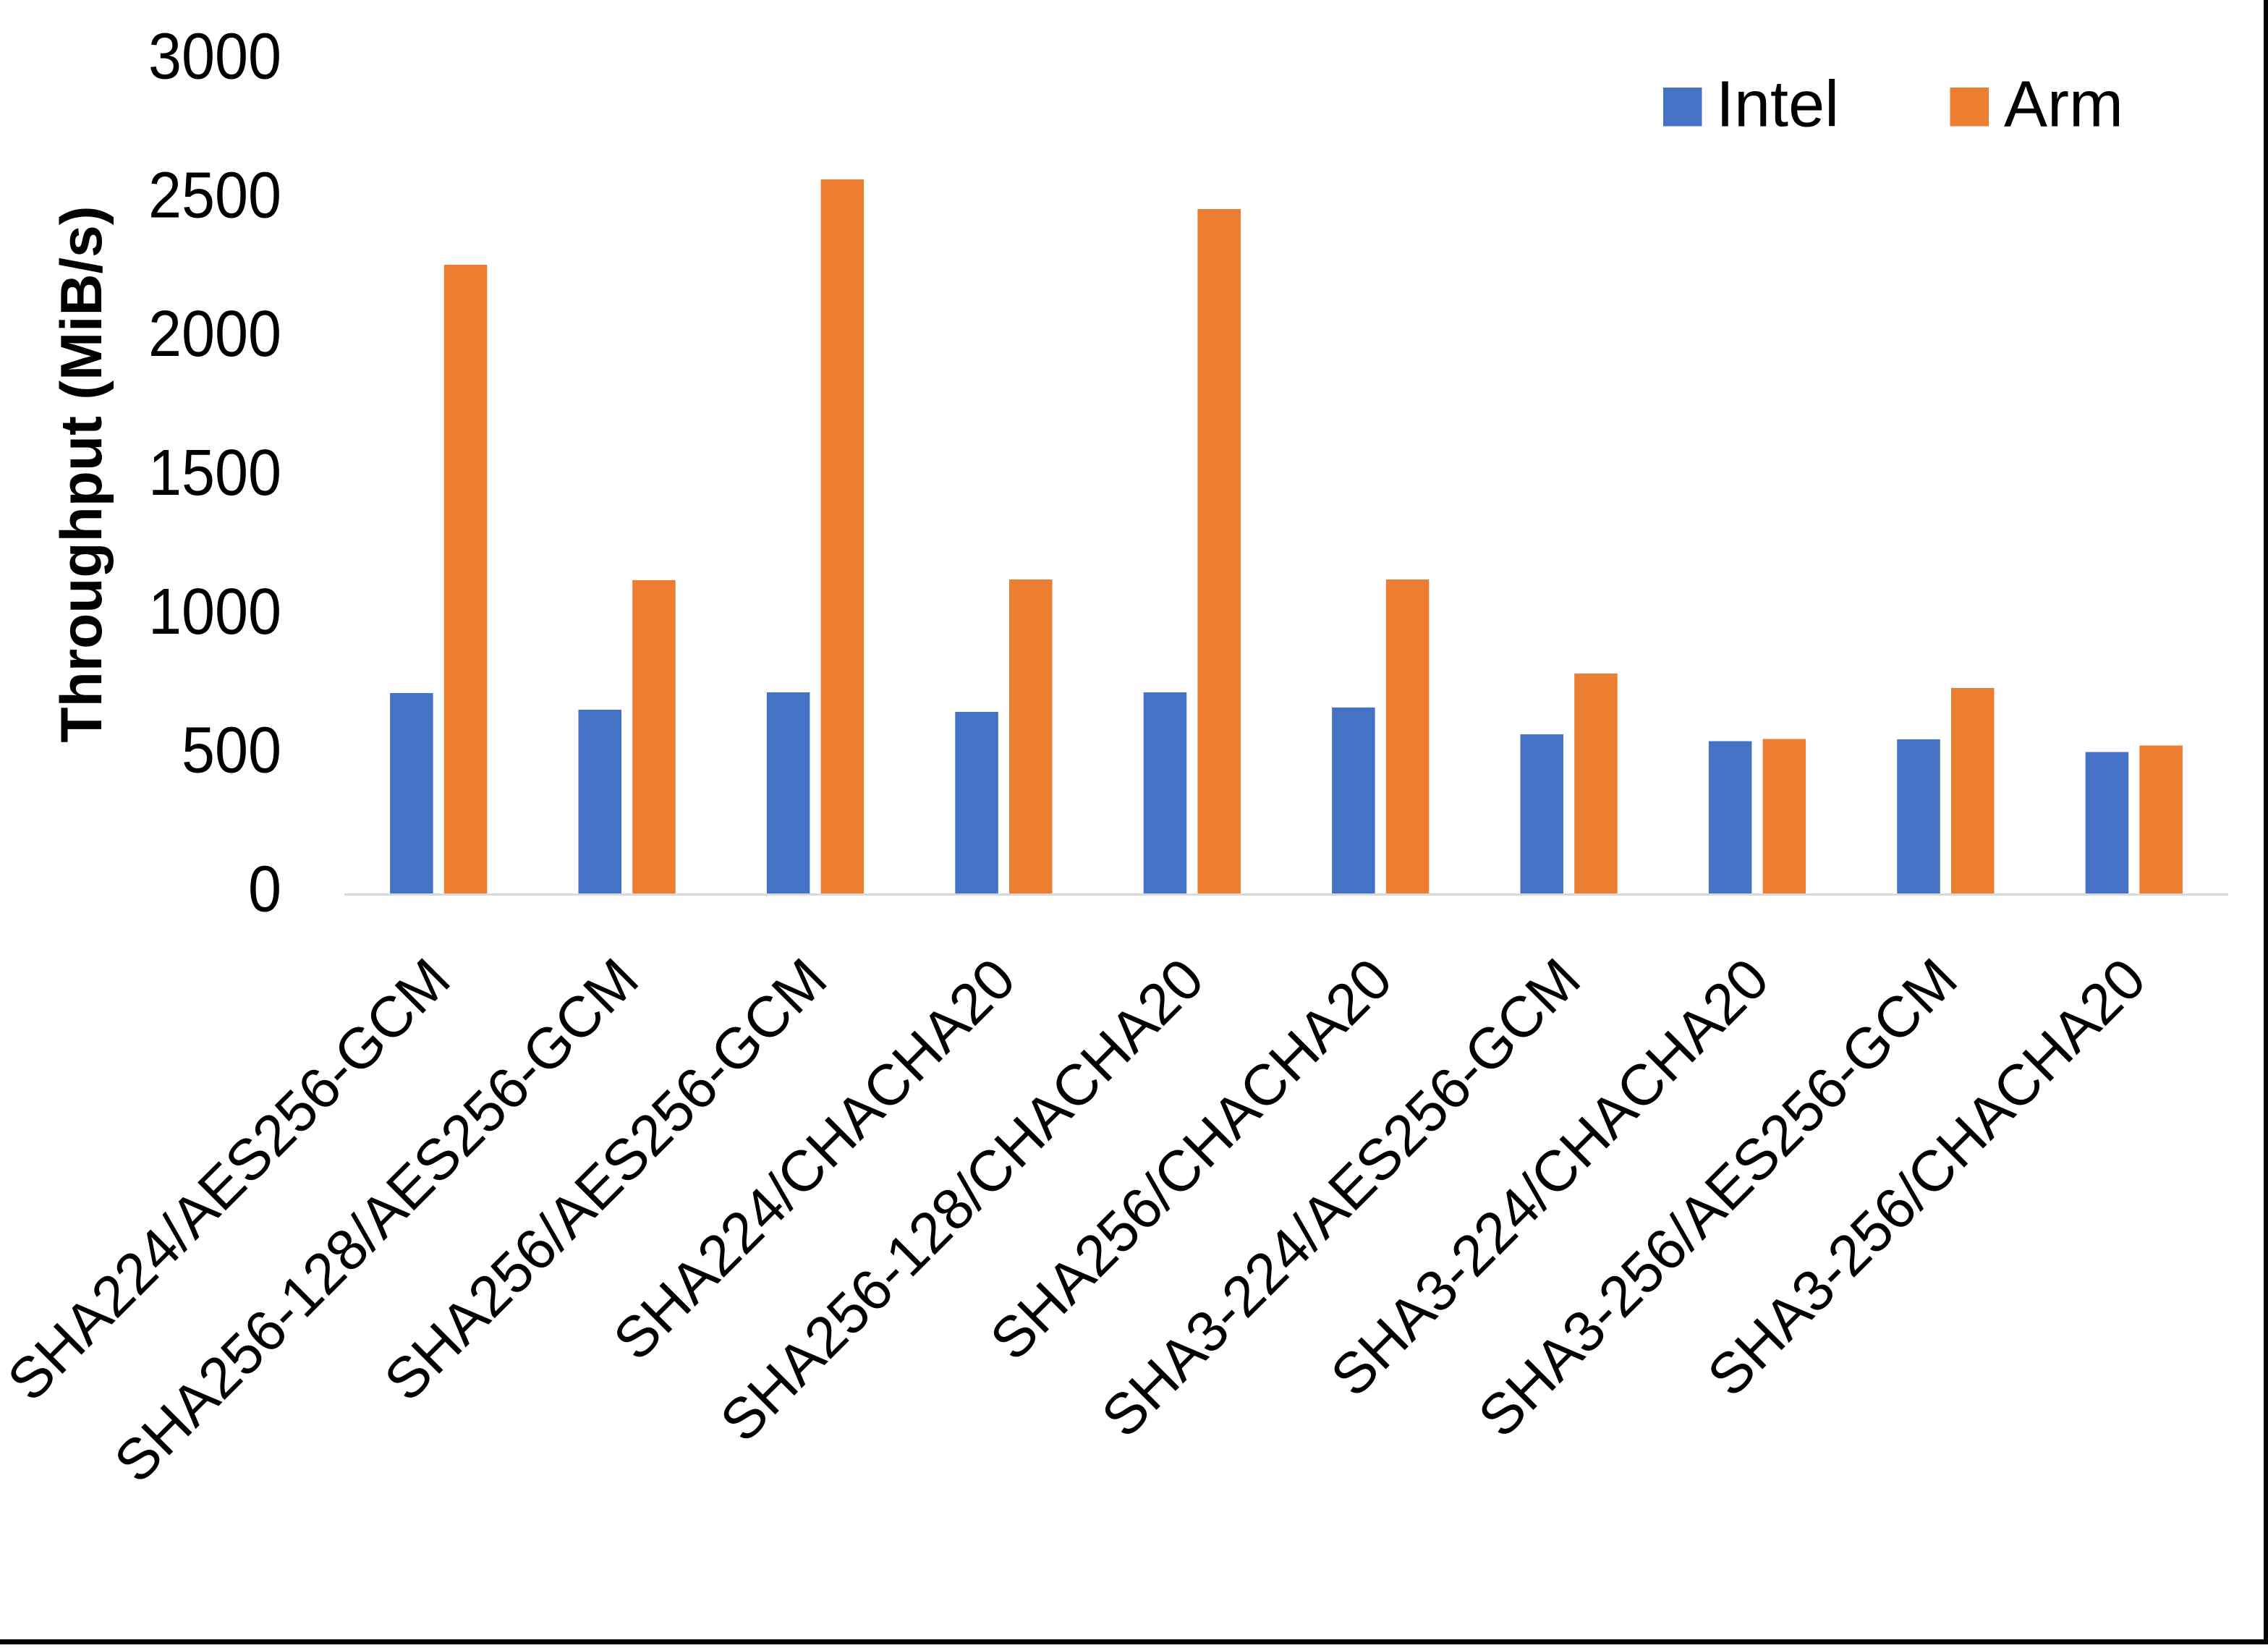  What do you see at coordinates (1777, 105) in the screenshot?
I see `svg-text: Intel` at bounding box center [1777, 105].